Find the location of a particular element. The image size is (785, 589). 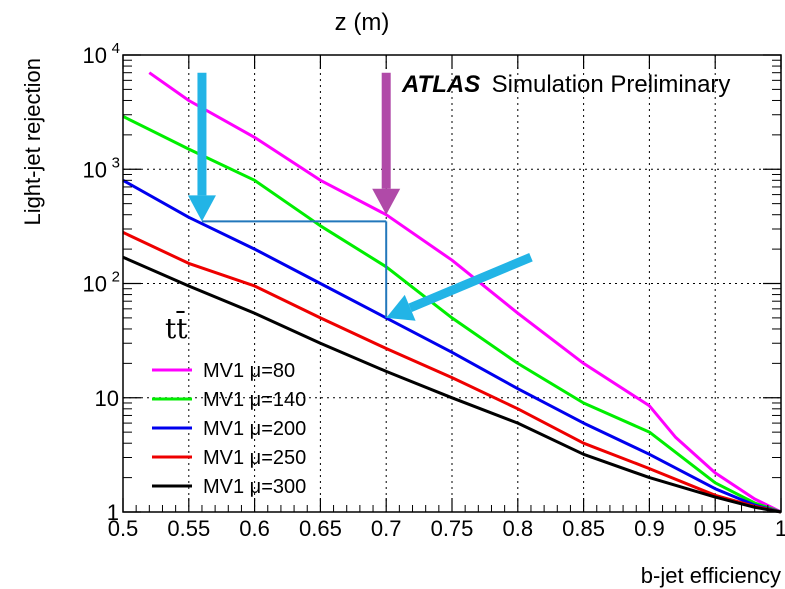

process-label: tt̄ is located at coordinates (176, 327).